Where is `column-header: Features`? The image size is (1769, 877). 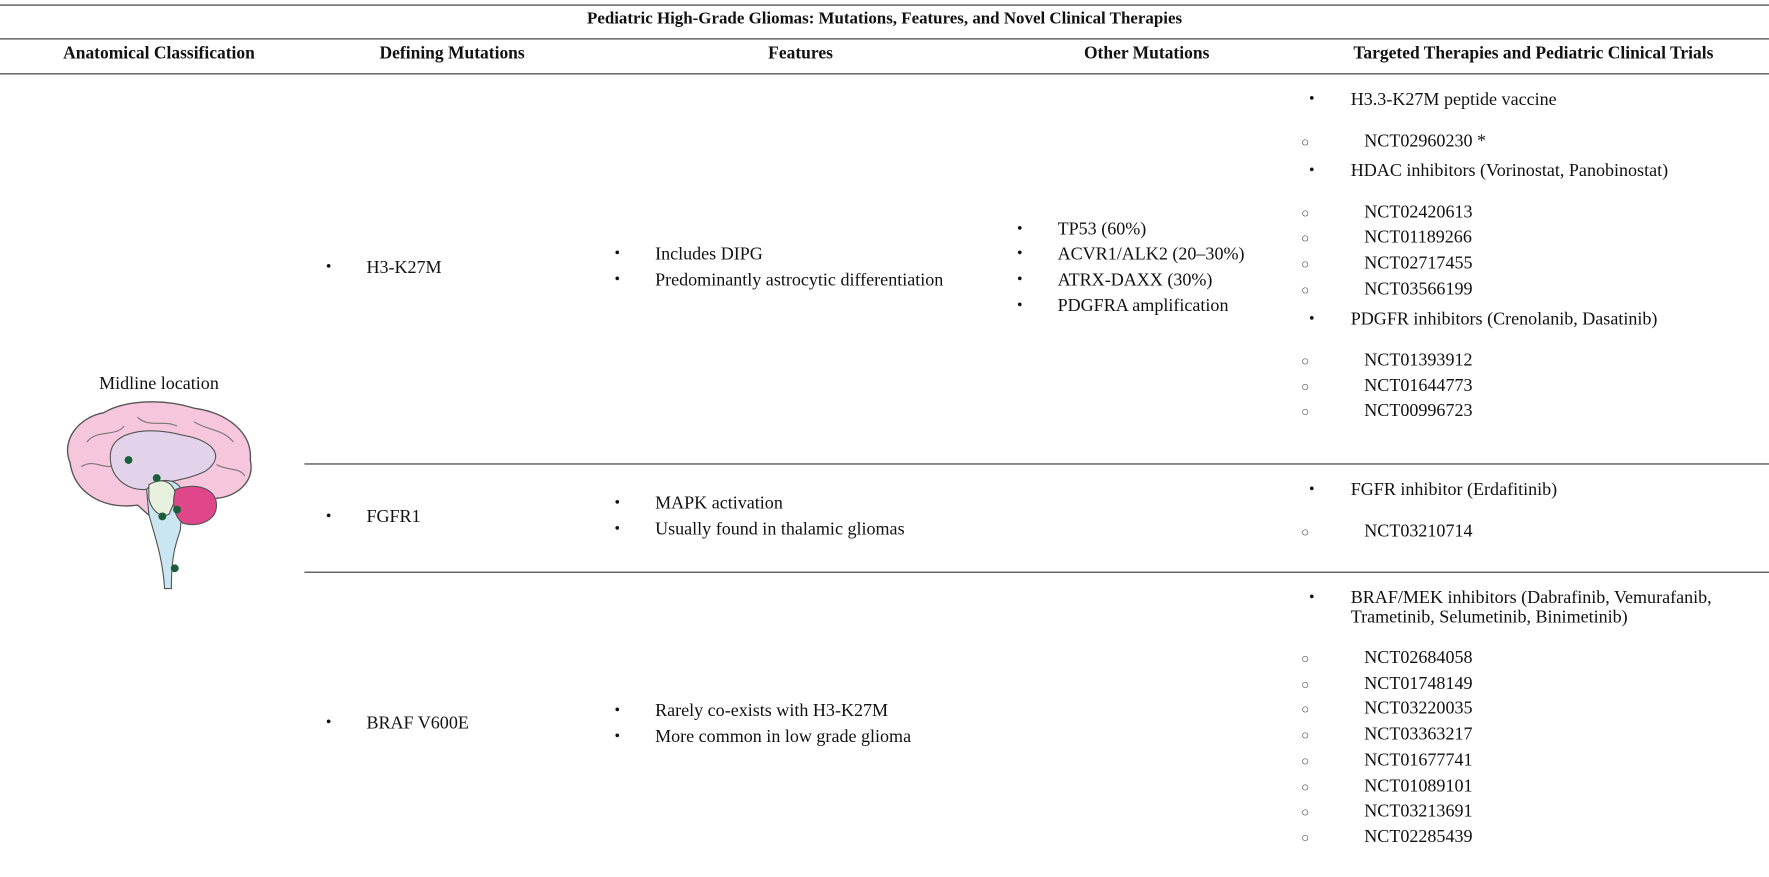 column-header: Features is located at coordinates (800, 53).